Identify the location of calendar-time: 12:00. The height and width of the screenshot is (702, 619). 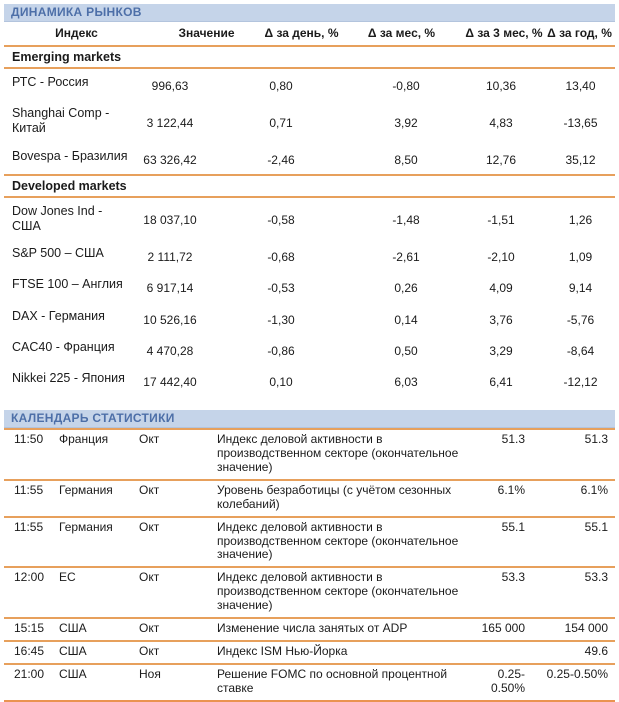
(29, 577).